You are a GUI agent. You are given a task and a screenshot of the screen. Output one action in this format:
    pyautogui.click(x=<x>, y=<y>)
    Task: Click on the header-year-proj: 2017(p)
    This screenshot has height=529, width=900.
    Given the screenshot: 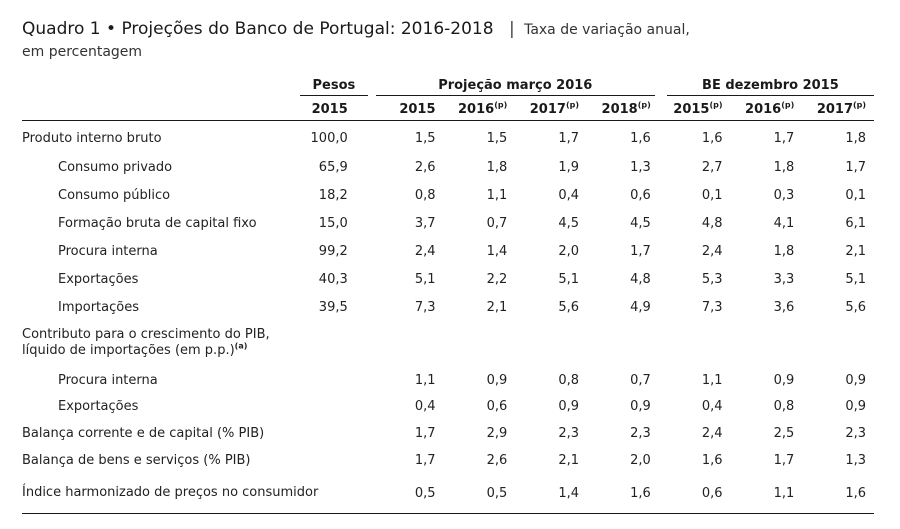 What is the action you would take?
    pyautogui.click(x=551, y=109)
    